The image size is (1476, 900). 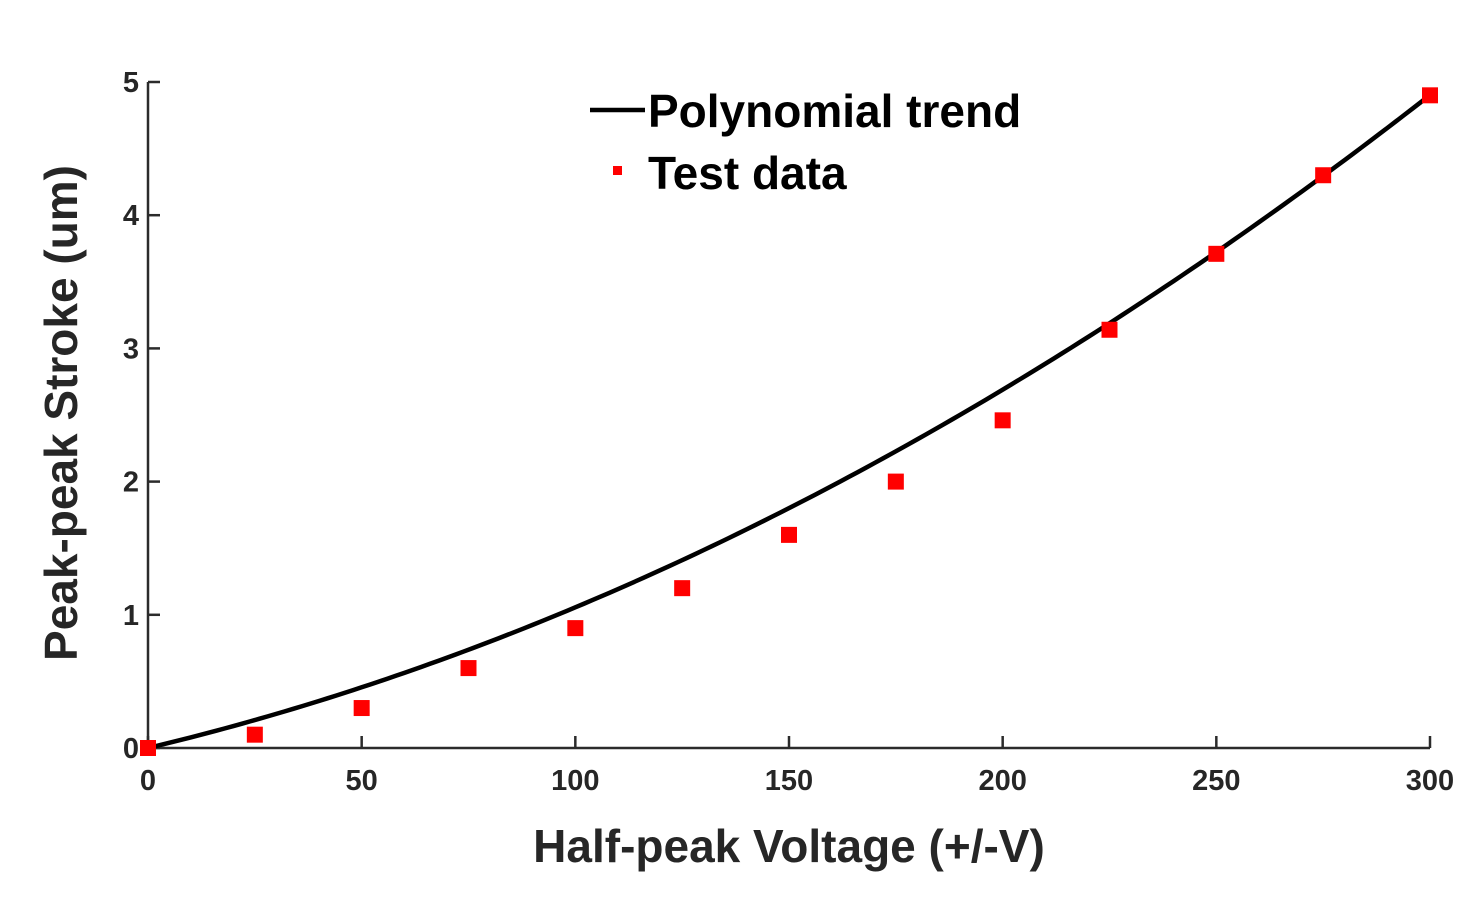 What do you see at coordinates (747, 173) in the screenshot?
I see `legend-label-test-data: Test data` at bounding box center [747, 173].